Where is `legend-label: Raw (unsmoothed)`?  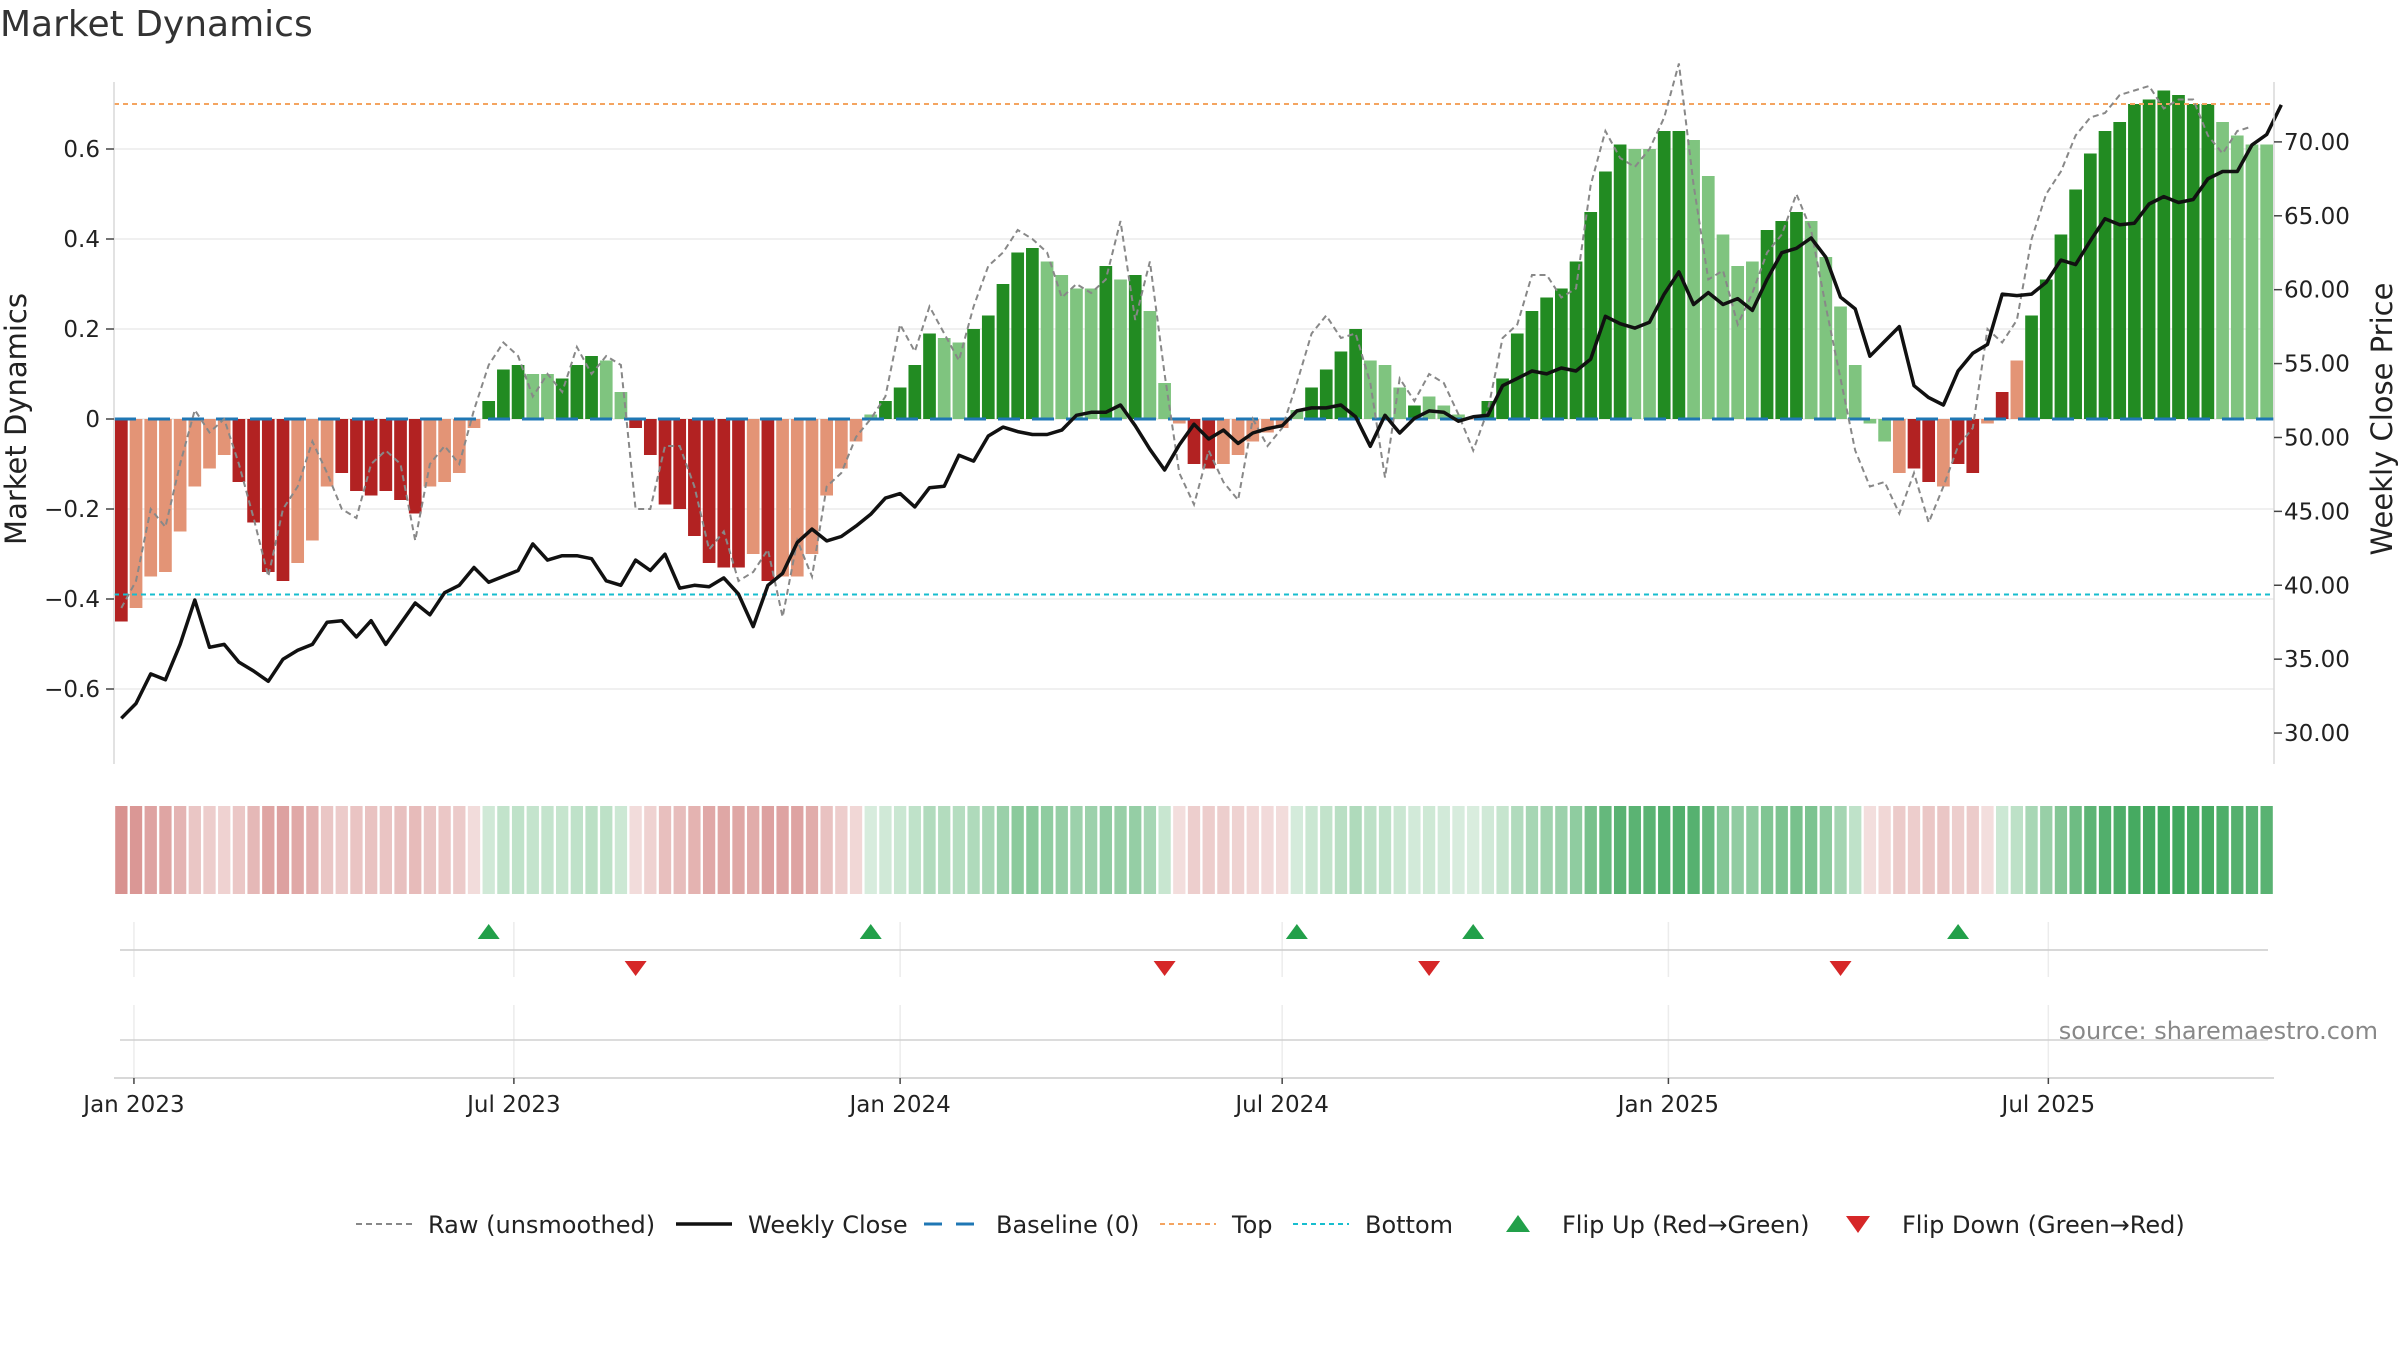
legend-label: Raw (unsmoothed) is located at coordinates (541, 1225).